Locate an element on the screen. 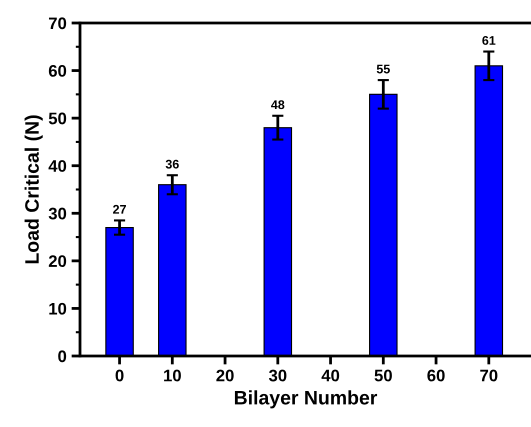 This screenshot has height=427, width=531. y-axis-title: Load Critical (N) is located at coordinates (33, 189).